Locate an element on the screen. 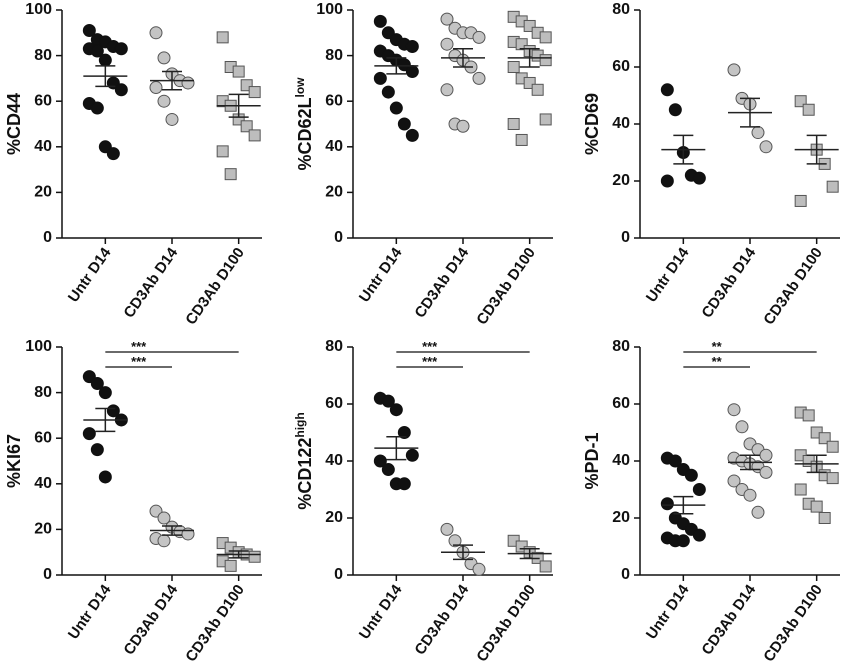  significance-label: ** is located at coordinates (717, 346).